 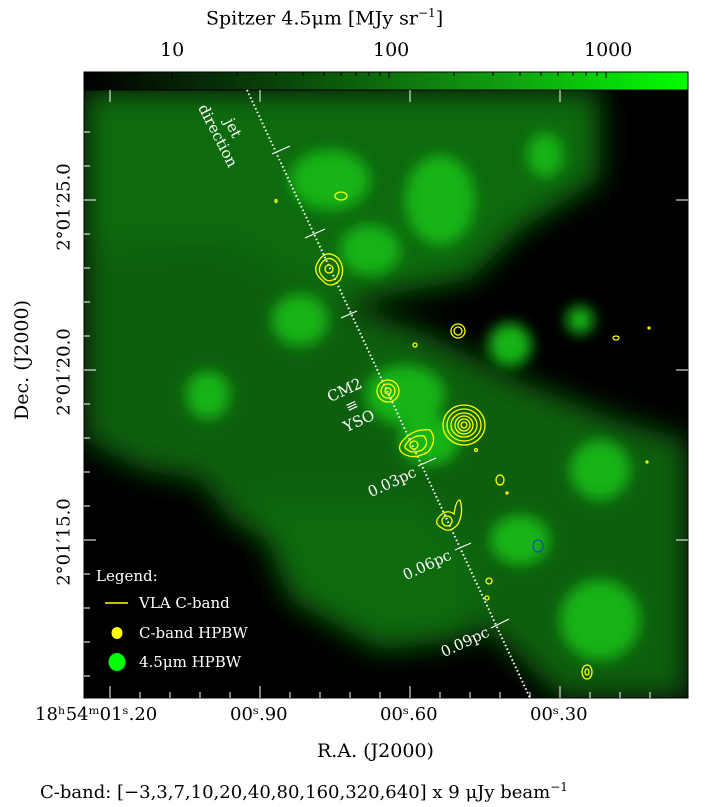 I want to click on y-tick-label: 2°01′20.0, so click(x=64, y=372).